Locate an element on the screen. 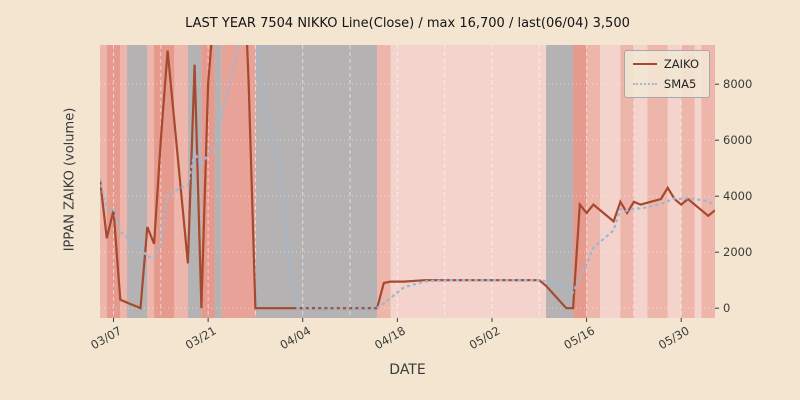 This screenshot has height=400, width=800. x-tick-labels: 03/07 03/21 04/04 04/18 05/02 05/16 05/30 is located at coordinates (390, 335).